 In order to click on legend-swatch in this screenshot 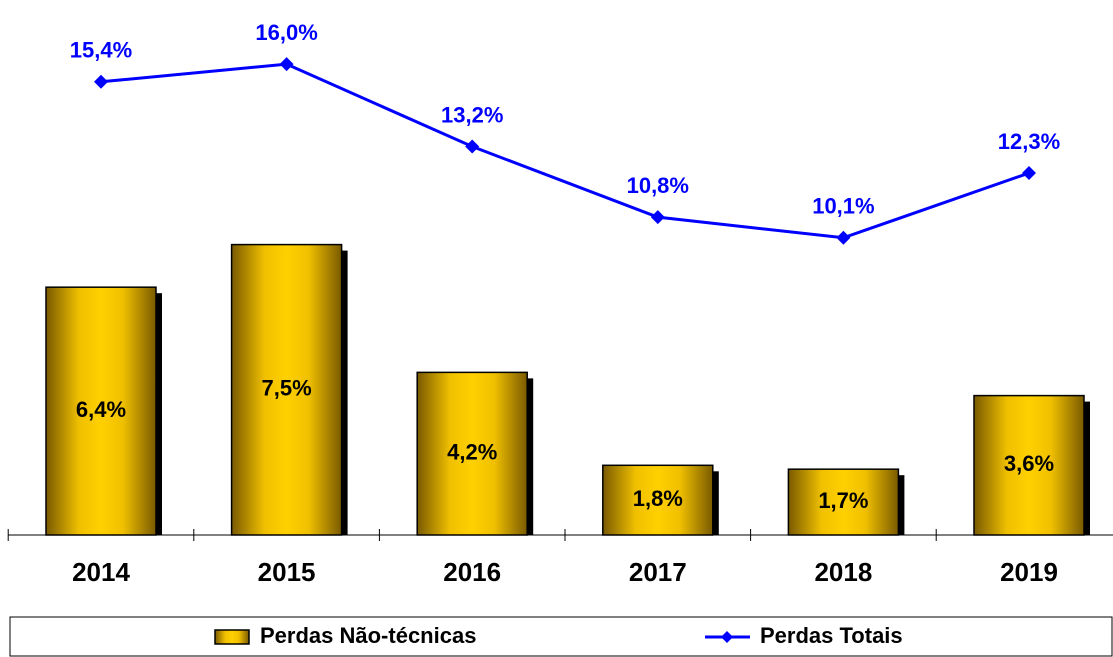, I will do `click(232, 637)`.